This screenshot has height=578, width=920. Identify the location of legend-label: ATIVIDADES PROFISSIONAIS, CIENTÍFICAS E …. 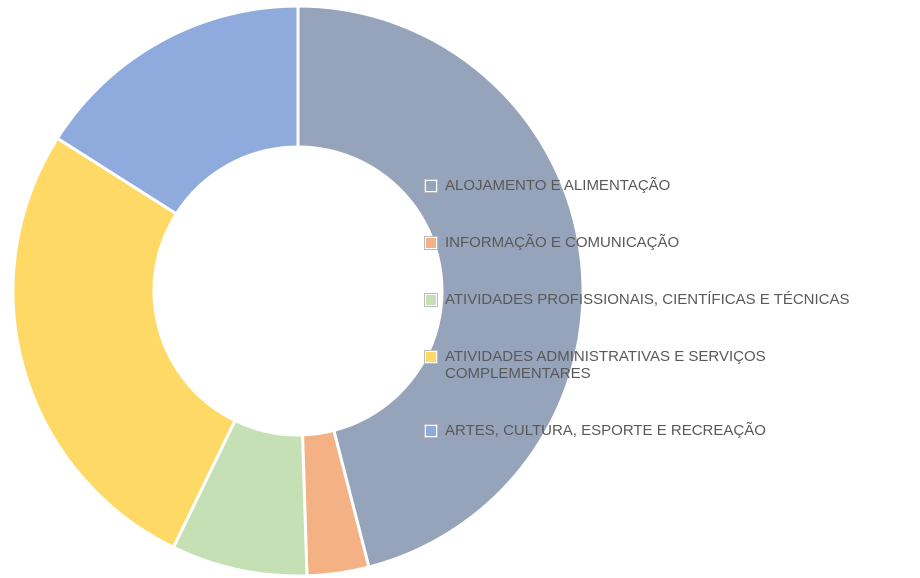
(647, 299).